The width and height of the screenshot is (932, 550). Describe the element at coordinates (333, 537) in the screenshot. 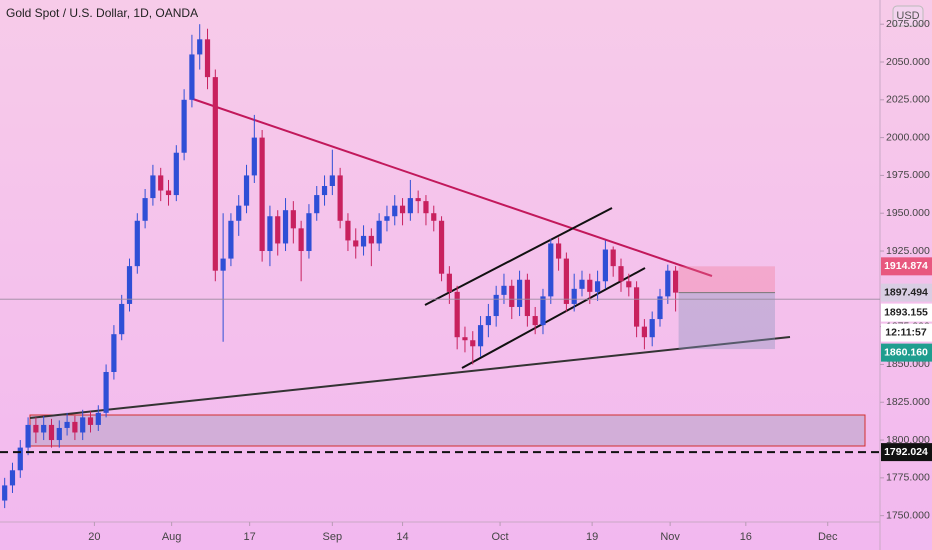

I see `x-tick-label: Sep` at that location.